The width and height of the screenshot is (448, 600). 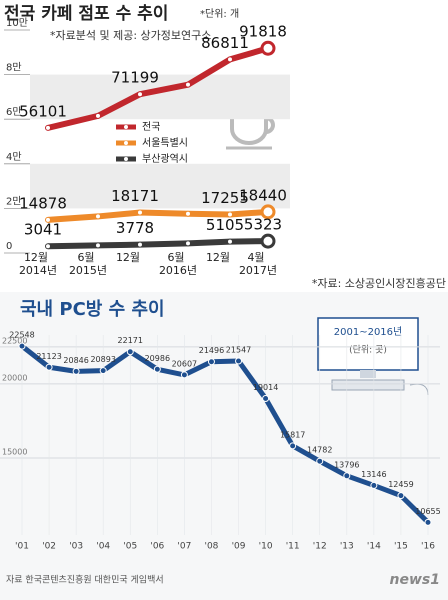 What do you see at coordinates (14, 340) in the screenshot?
I see `y-tick-label: 22500` at bounding box center [14, 340].